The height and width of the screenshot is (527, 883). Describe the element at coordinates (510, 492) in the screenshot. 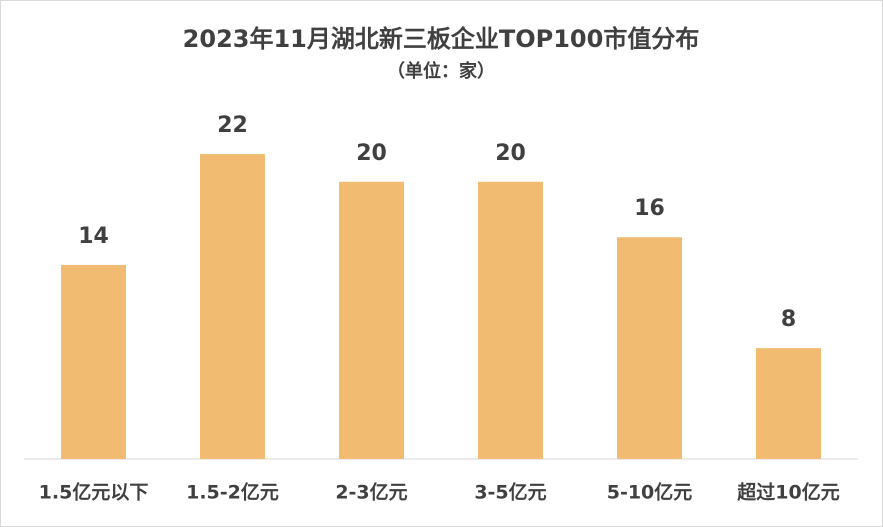

I see `x-tick-label: 3-5亿元` at that location.